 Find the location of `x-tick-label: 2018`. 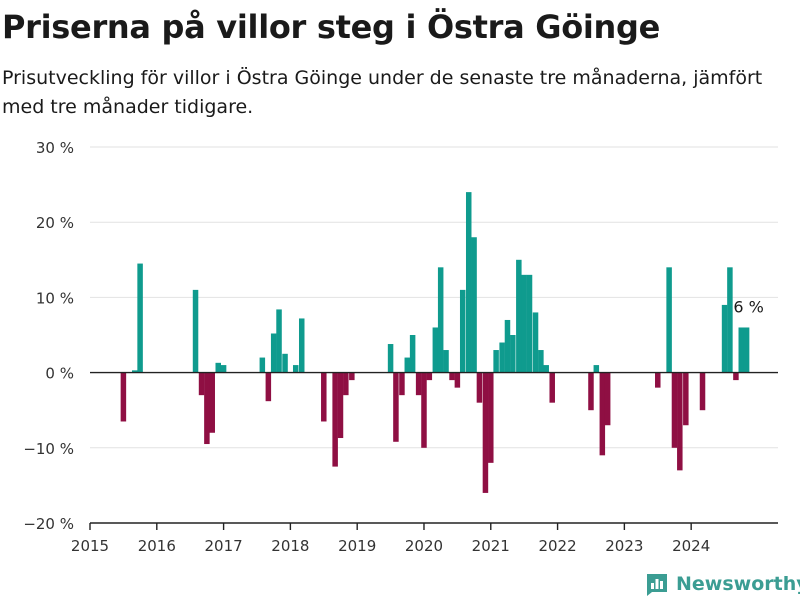

x-tick-label: 2018 is located at coordinates (290, 546).